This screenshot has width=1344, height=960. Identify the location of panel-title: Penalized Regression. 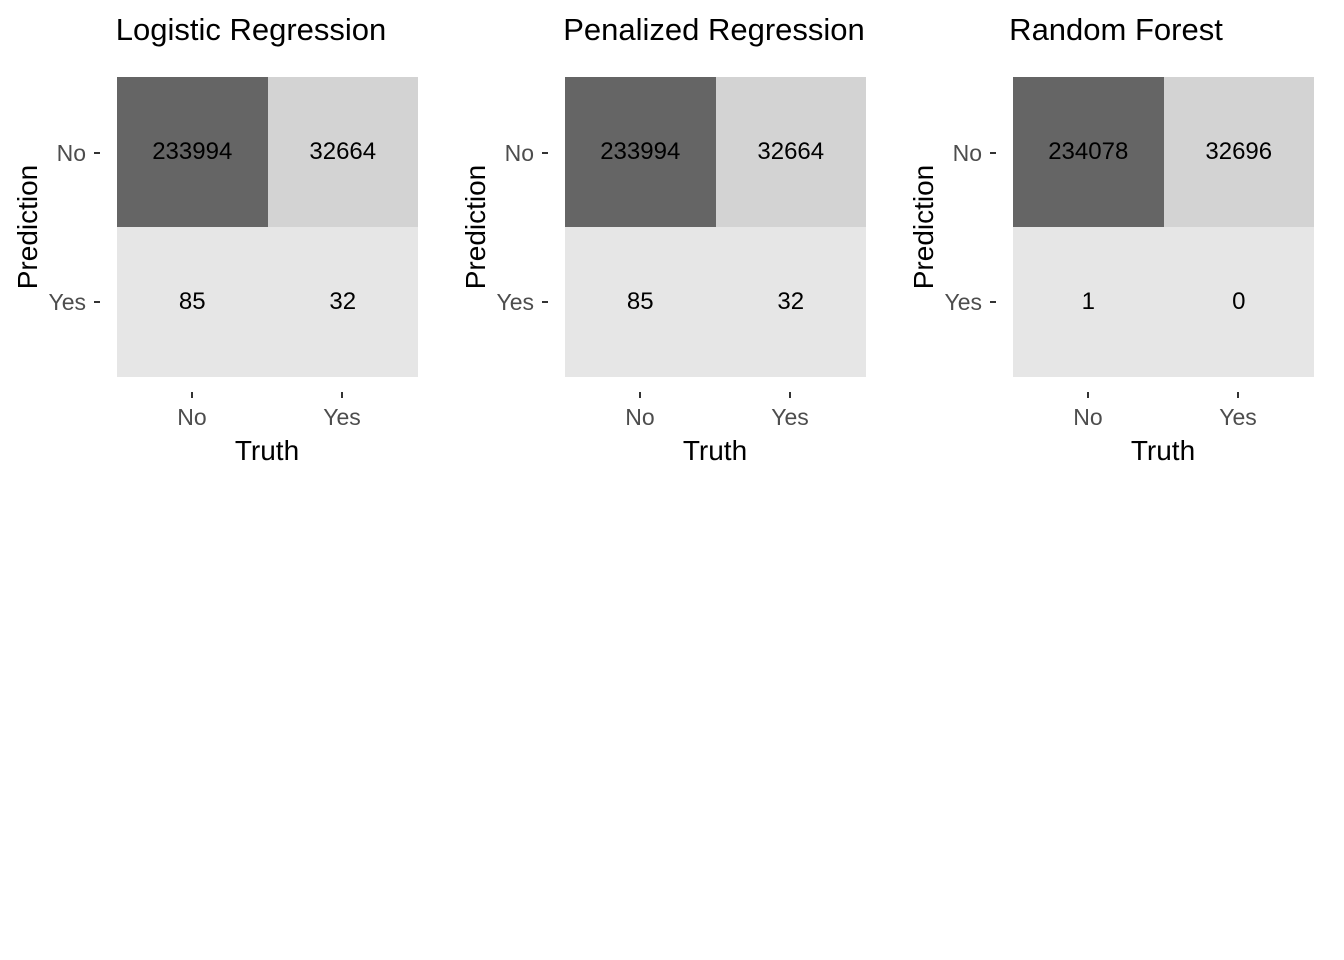
(714, 29).